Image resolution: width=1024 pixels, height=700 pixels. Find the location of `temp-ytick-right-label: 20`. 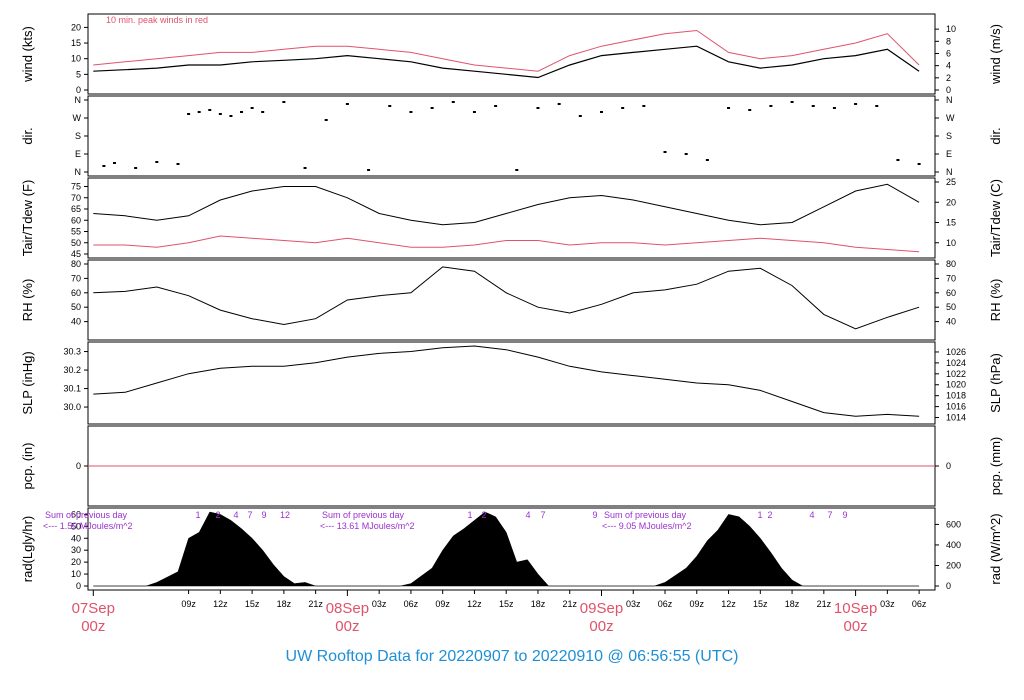

temp-ytick-right-label: 20 is located at coordinates (951, 202).